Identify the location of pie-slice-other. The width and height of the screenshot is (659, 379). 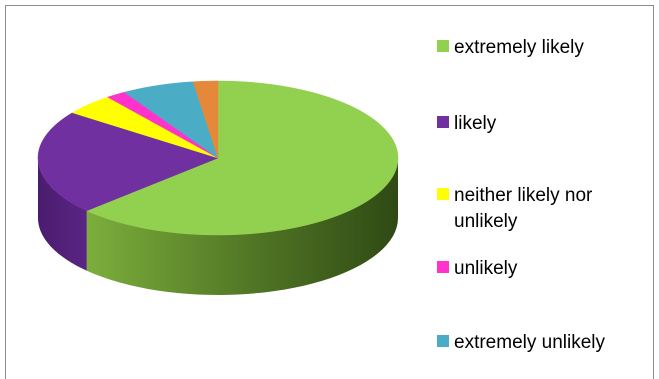
(205, 119).